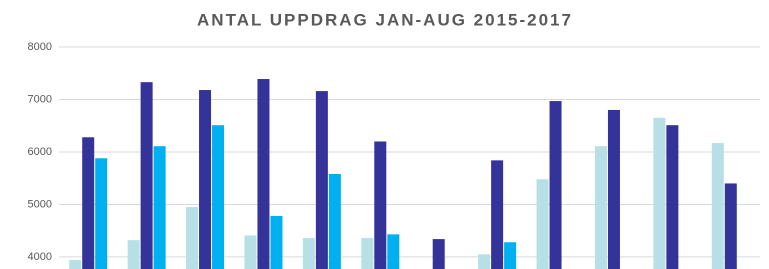  I want to click on chart-title: ANTAL UPPDRAG JAN-AUG 2015-2017, so click(385, 19).